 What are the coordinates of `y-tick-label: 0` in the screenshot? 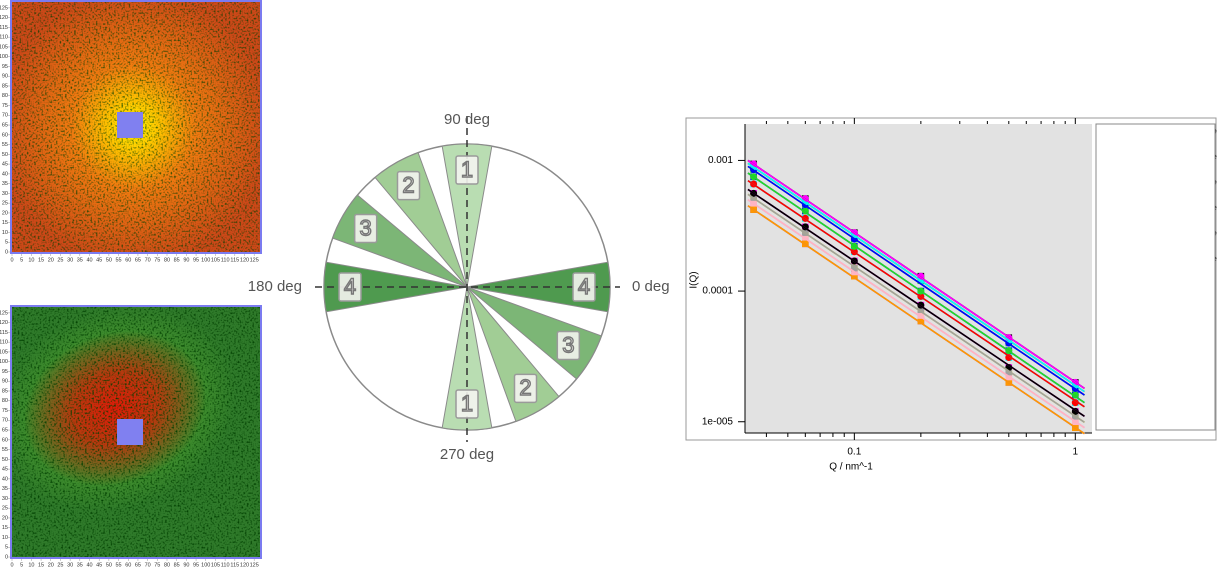 It's located at (6, 557).